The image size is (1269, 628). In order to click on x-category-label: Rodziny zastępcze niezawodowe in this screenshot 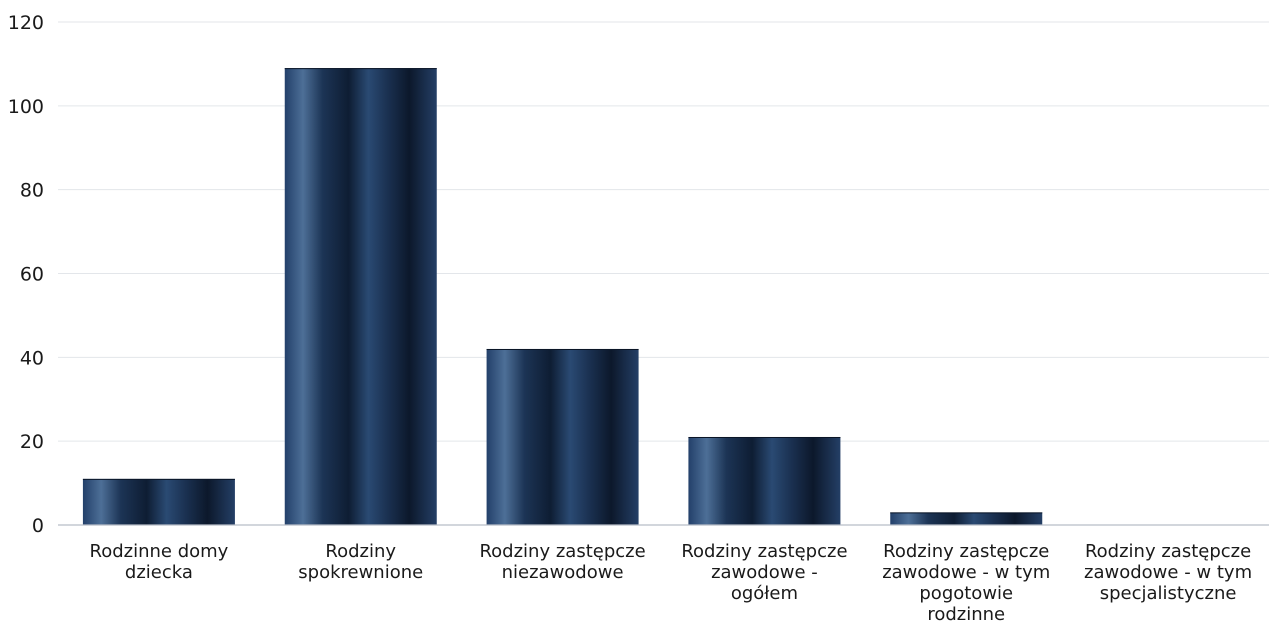, I will do `click(562, 562)`.